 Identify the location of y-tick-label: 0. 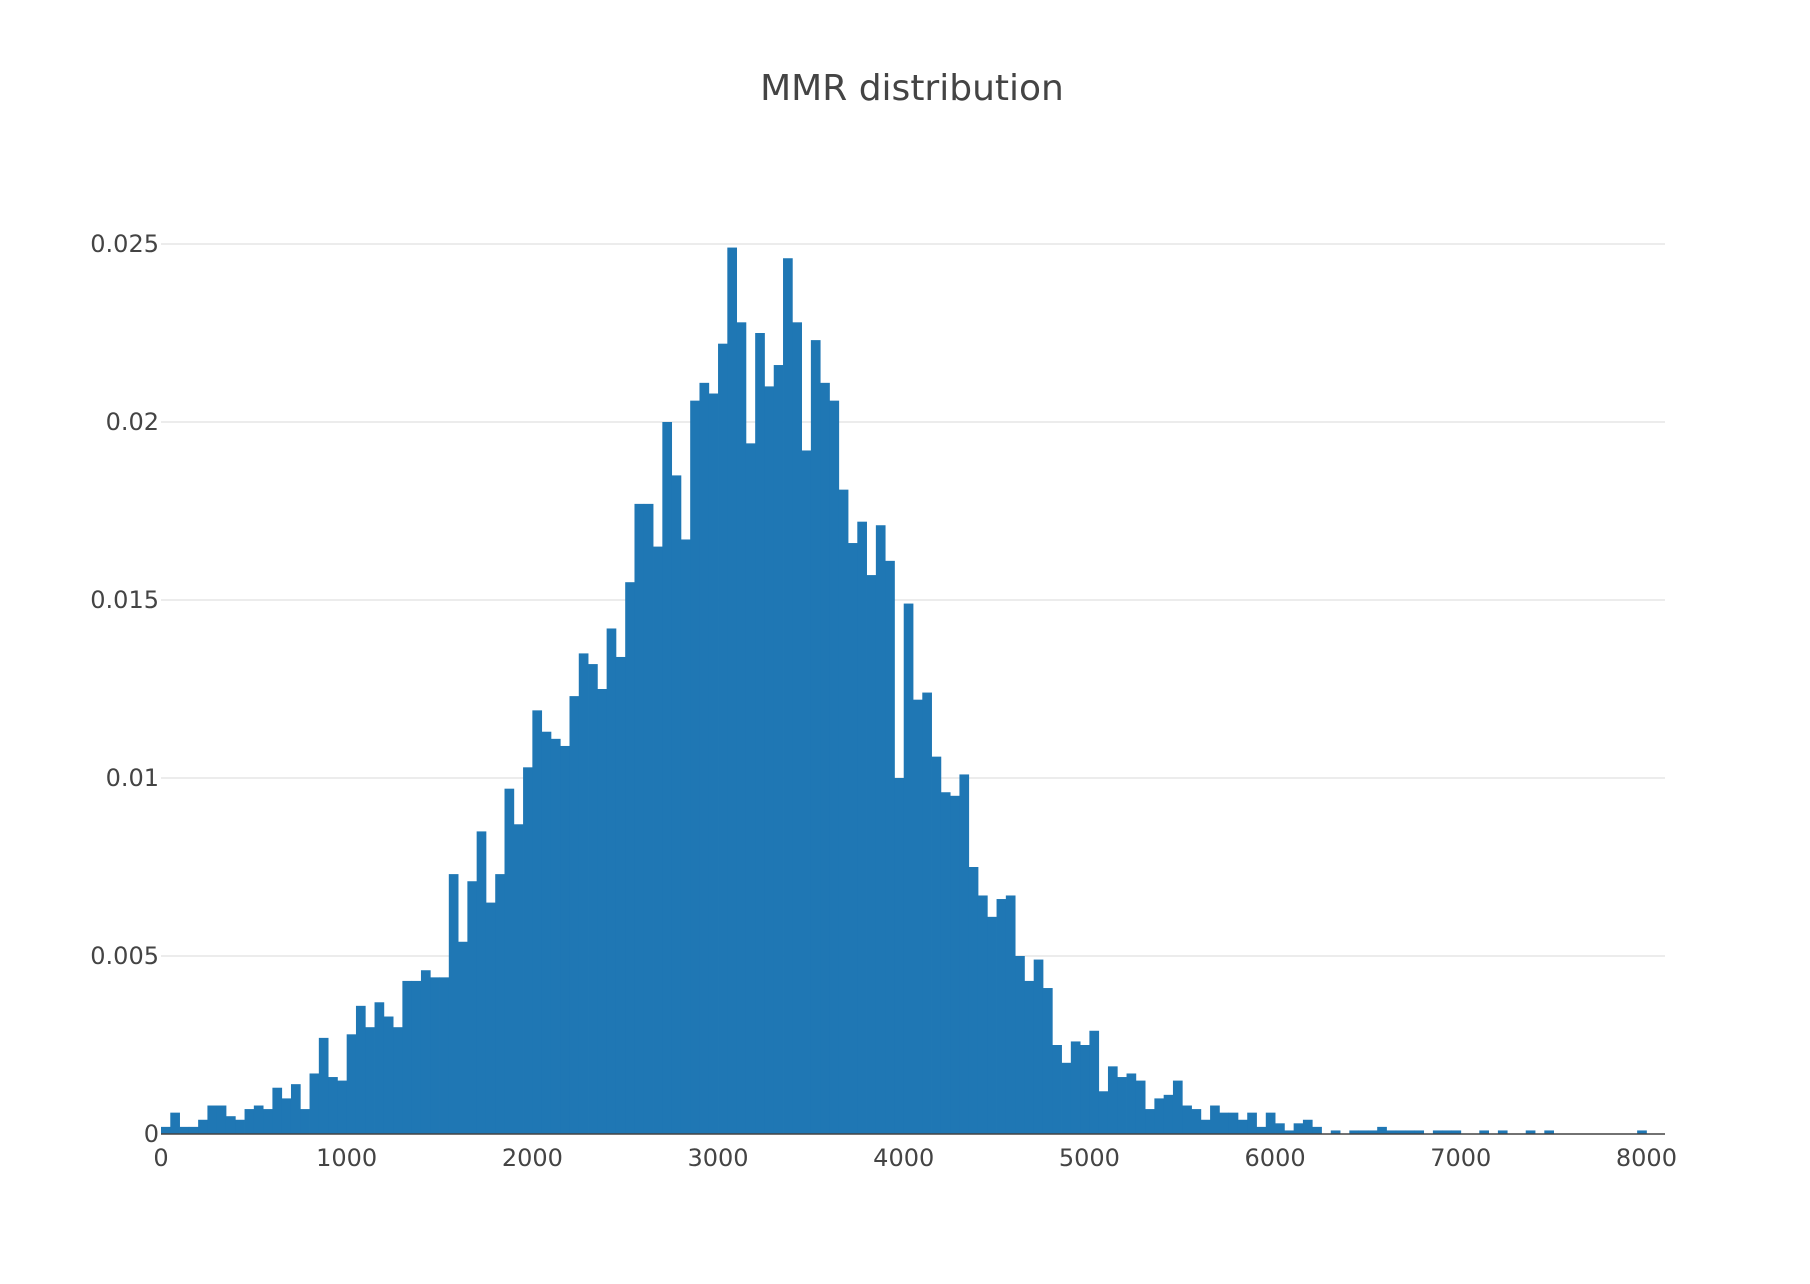
(151, 1134).